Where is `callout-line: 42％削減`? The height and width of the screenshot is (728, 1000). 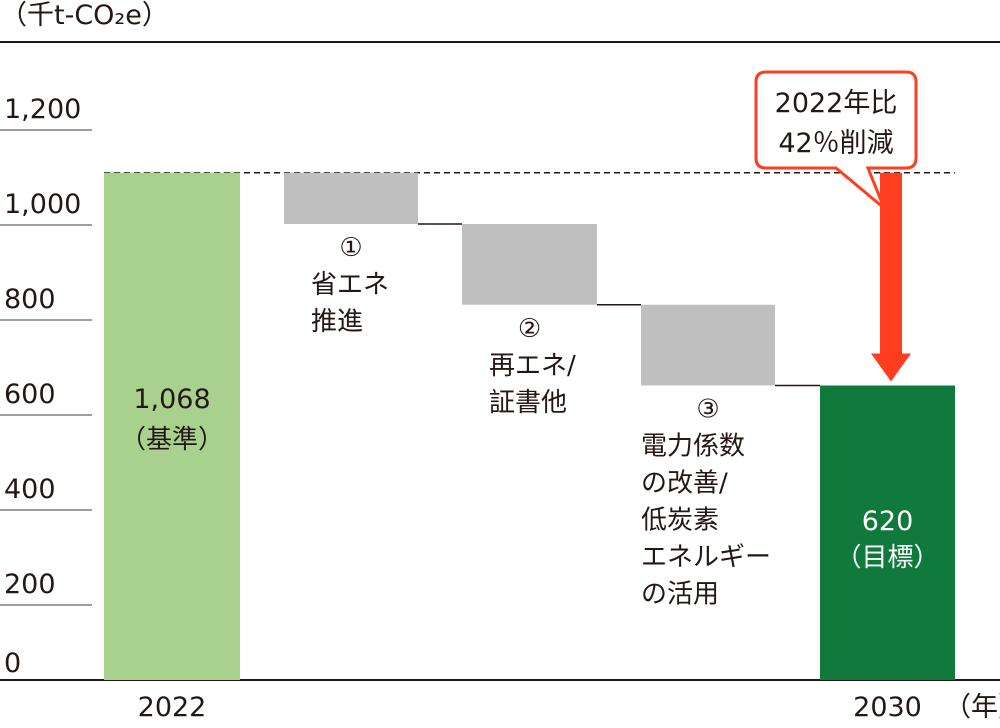
callout-line: 42％削減 is located at coordinates (835, 143).